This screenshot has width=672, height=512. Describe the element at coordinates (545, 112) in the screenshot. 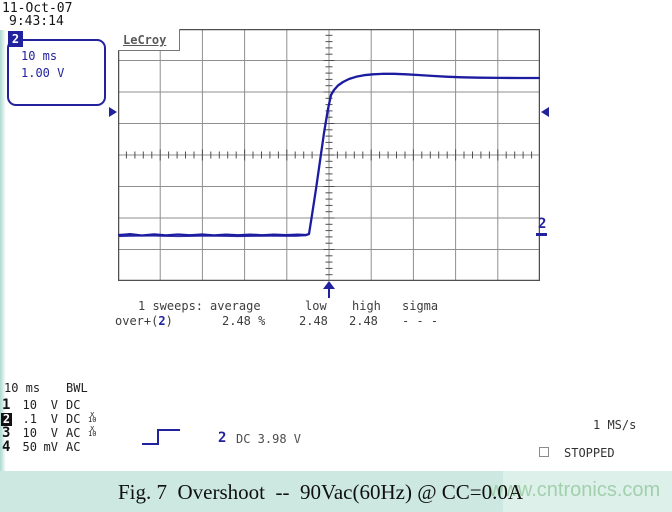

I see `trigger-level-arrow-right-icon` at that location.